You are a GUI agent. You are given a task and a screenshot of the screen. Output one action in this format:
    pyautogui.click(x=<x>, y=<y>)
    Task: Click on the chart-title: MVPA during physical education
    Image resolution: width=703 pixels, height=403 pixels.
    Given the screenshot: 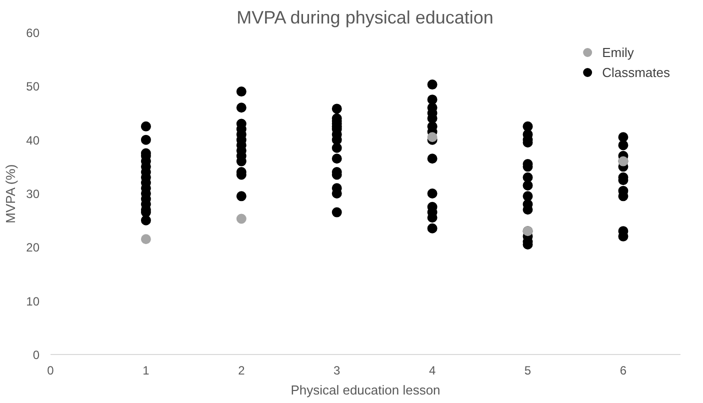 What is the action you would take?
    pyautogui.click(x=365, y=18)
    